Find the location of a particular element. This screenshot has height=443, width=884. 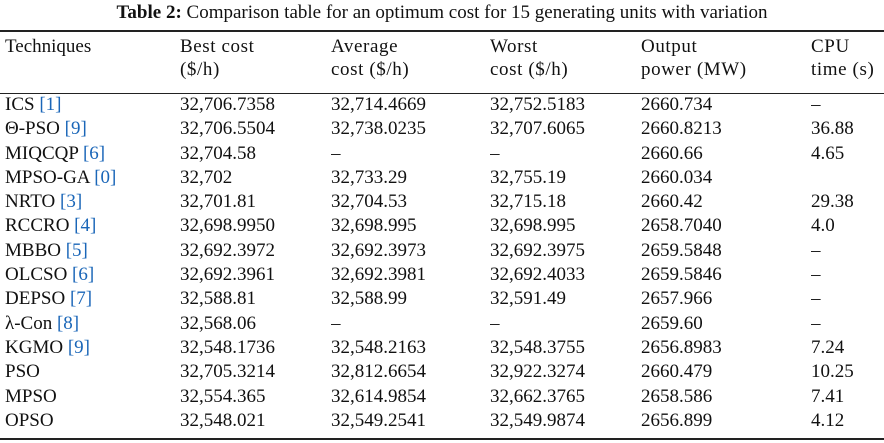

technique-name: MPSO-GA is located at coordinates (47, 177).